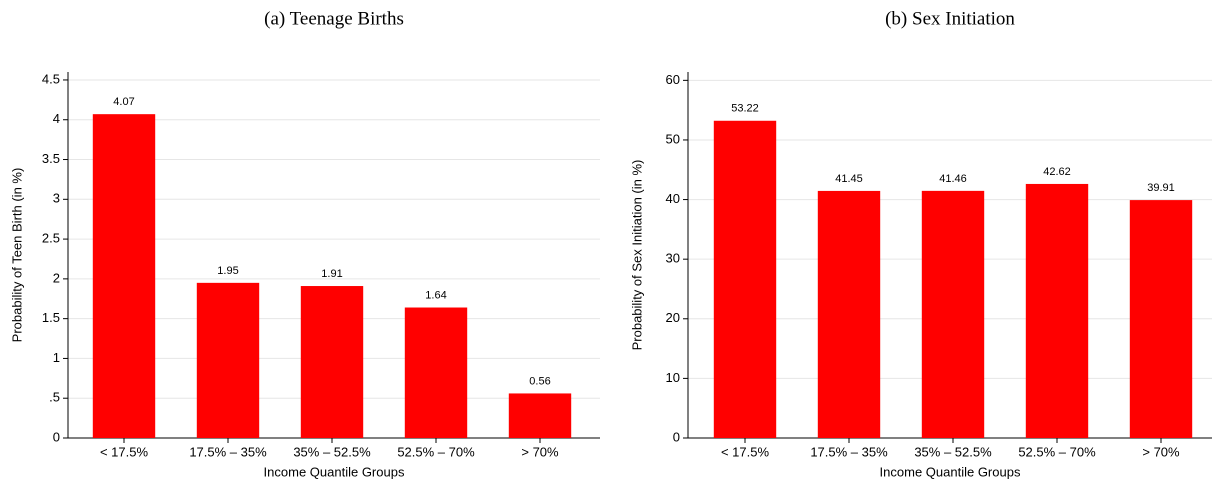 The image size is (1224, 485). Describe the element at coordinates (54, 397) in the screenshot. I see `y-tick-label: .5` at that location.